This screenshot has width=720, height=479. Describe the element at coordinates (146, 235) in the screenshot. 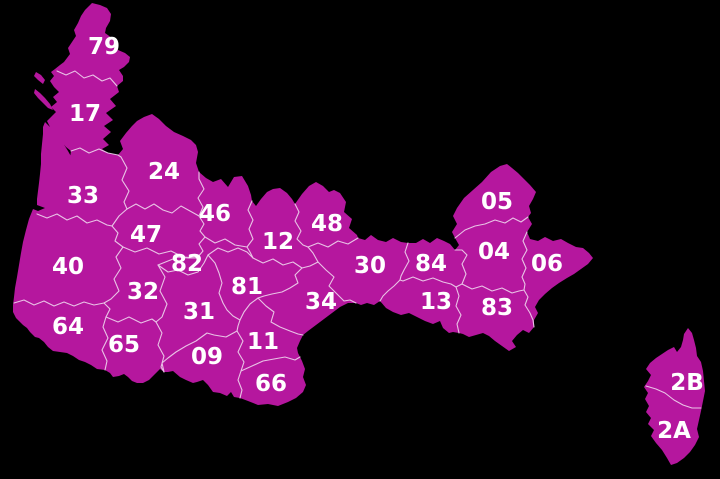

I see `department-label-47: 47` at that location.